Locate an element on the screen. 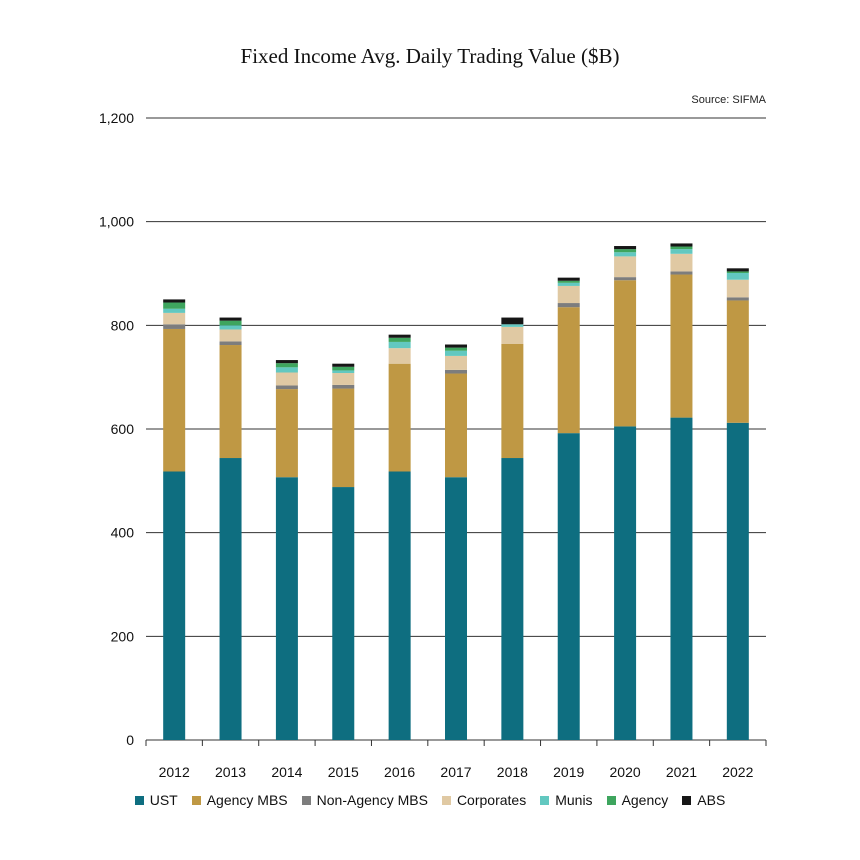  x-tick-label: 2015 is located at coordinates (343, 772).